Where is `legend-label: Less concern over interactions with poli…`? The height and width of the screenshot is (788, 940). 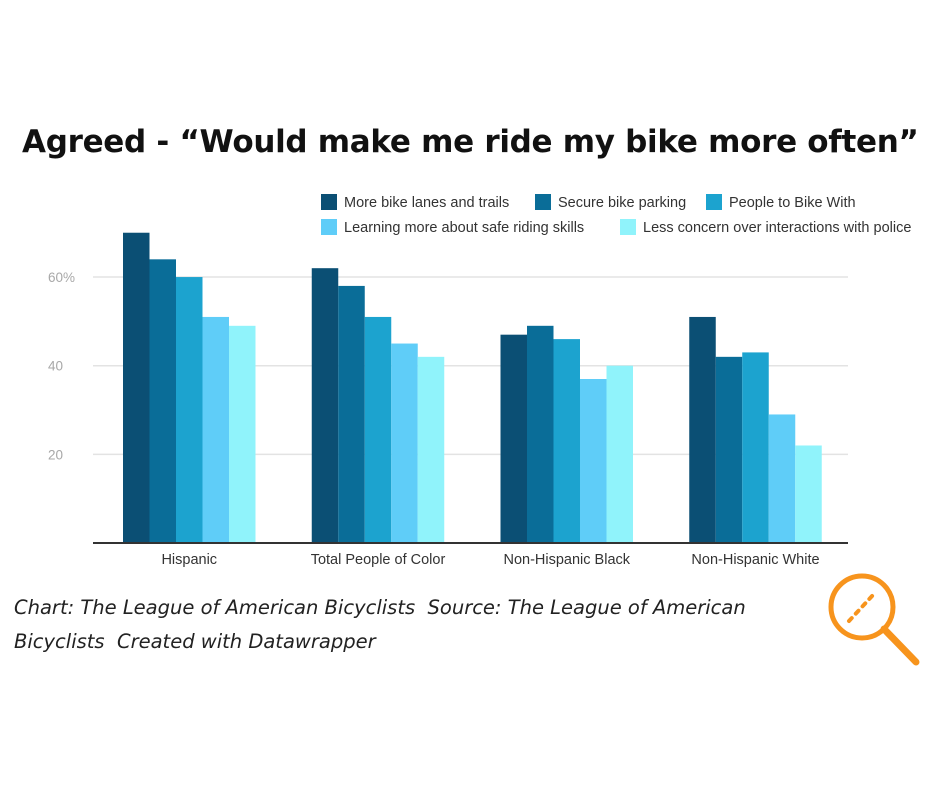
legend-label: Less concern over interactions with poli… is located at coordinates (777, 228).